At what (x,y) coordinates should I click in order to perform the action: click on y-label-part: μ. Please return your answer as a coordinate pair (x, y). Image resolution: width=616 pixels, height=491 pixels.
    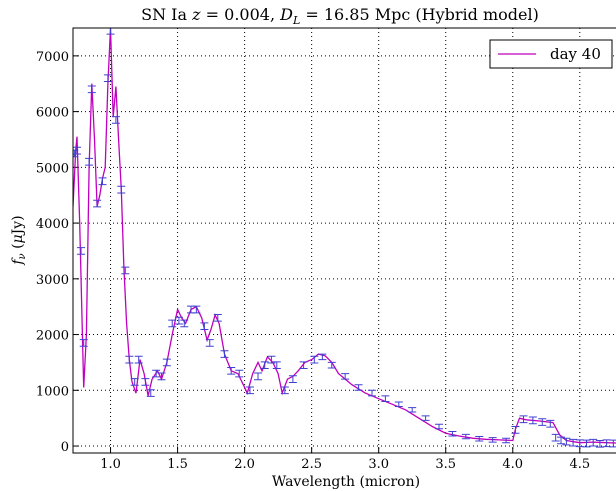
    Looking at the image, I should click on (18, 238).